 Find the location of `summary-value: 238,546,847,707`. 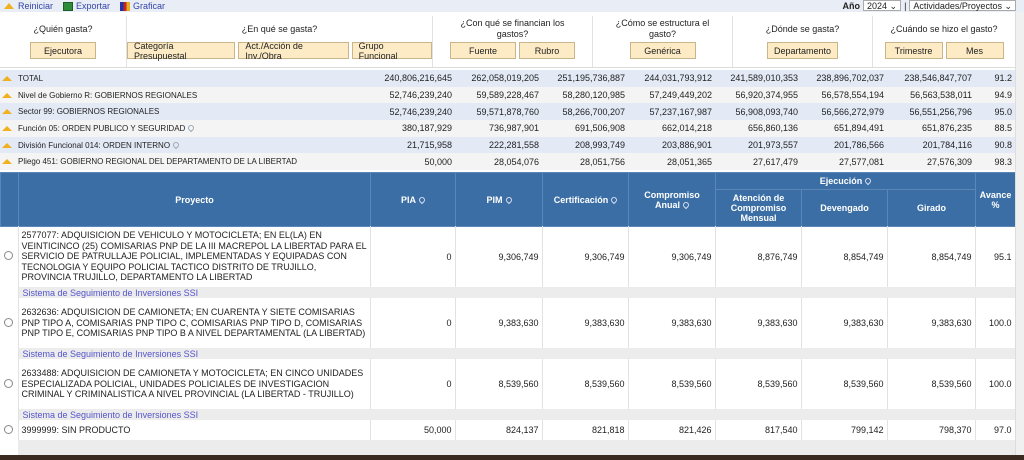

summary-value: 238,546,847,707 is located at coordinates (938, 78).